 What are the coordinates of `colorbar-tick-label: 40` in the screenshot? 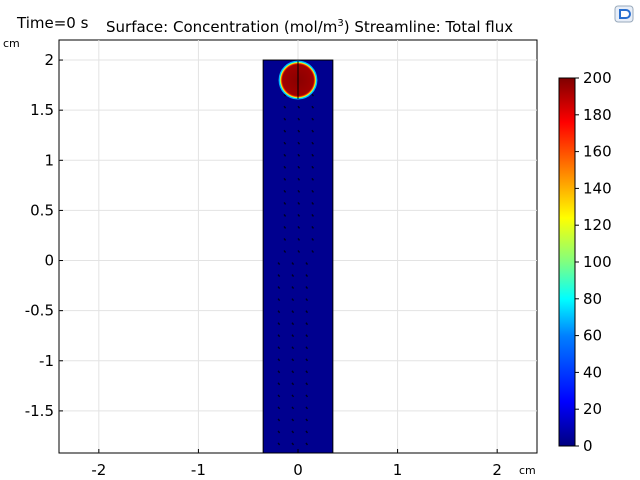 It's located at (592, 372).